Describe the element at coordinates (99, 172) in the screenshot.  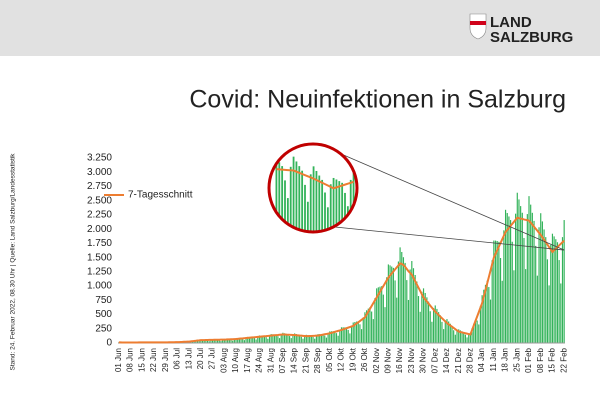
I see `y-tick-label: 3.000` at that location.